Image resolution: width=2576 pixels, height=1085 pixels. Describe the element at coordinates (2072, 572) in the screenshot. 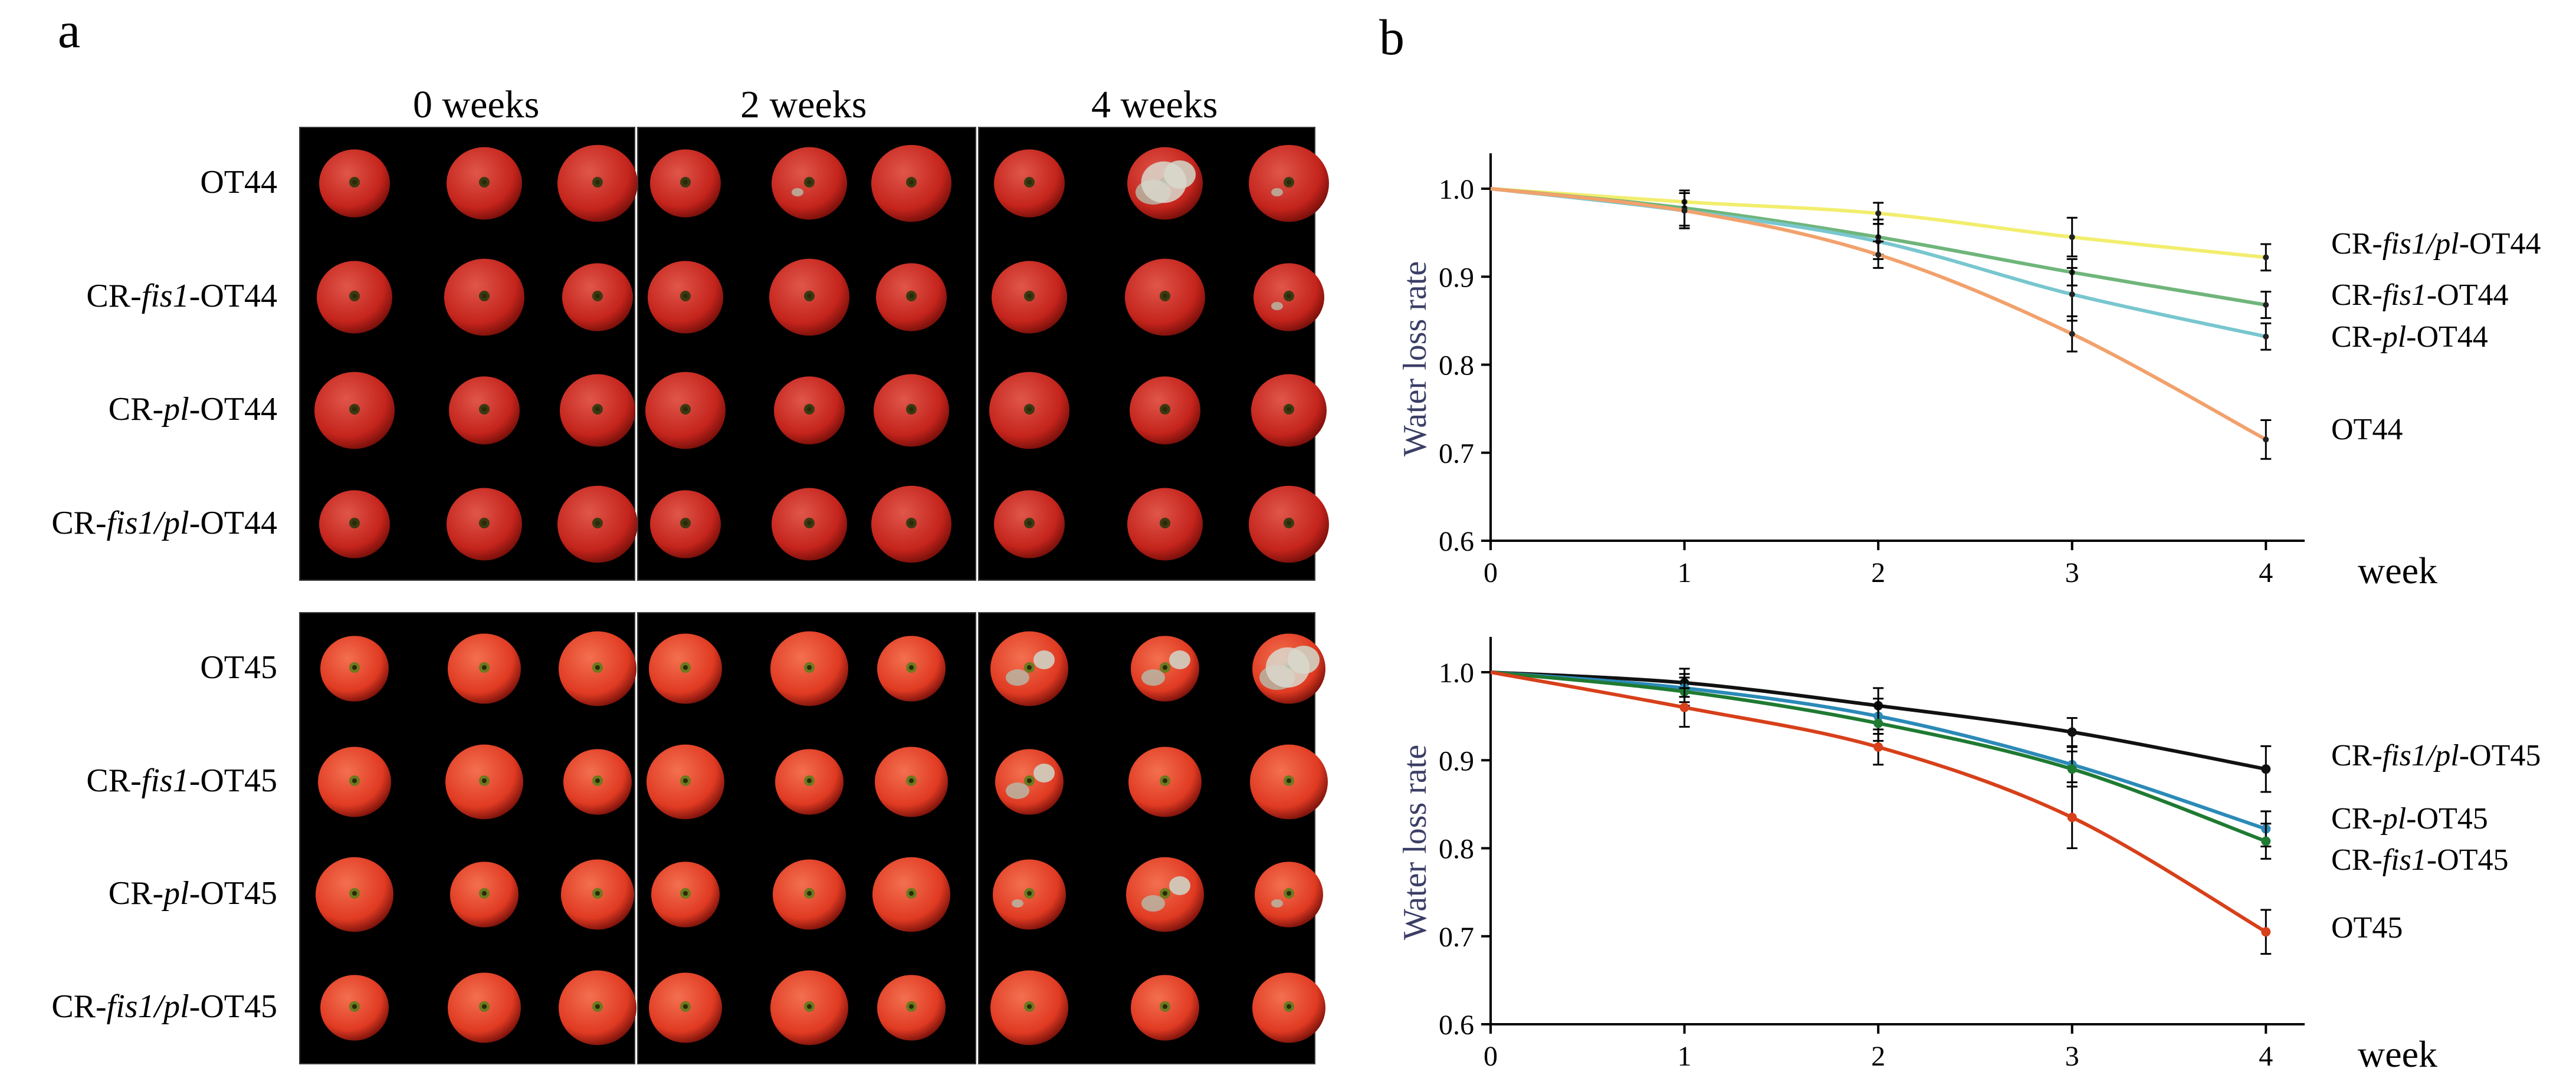

I see `x-tick-label: 3` at that location.